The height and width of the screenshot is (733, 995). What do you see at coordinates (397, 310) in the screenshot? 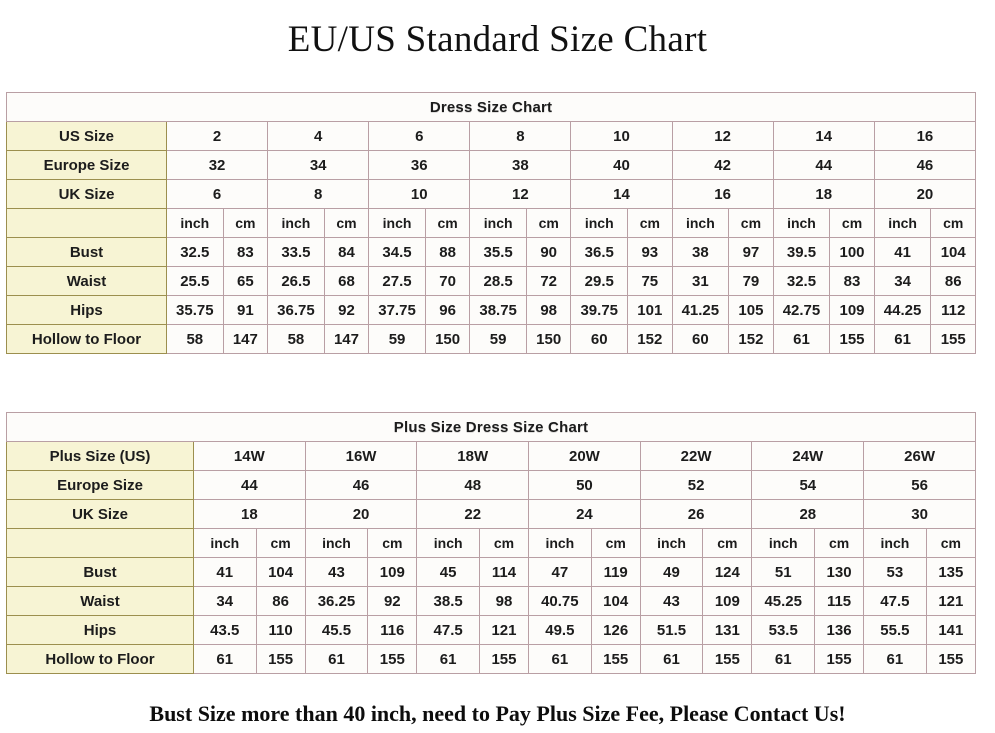
I see `dress-hips-inch-cell: 37.75` at bounding box center [397, 310].